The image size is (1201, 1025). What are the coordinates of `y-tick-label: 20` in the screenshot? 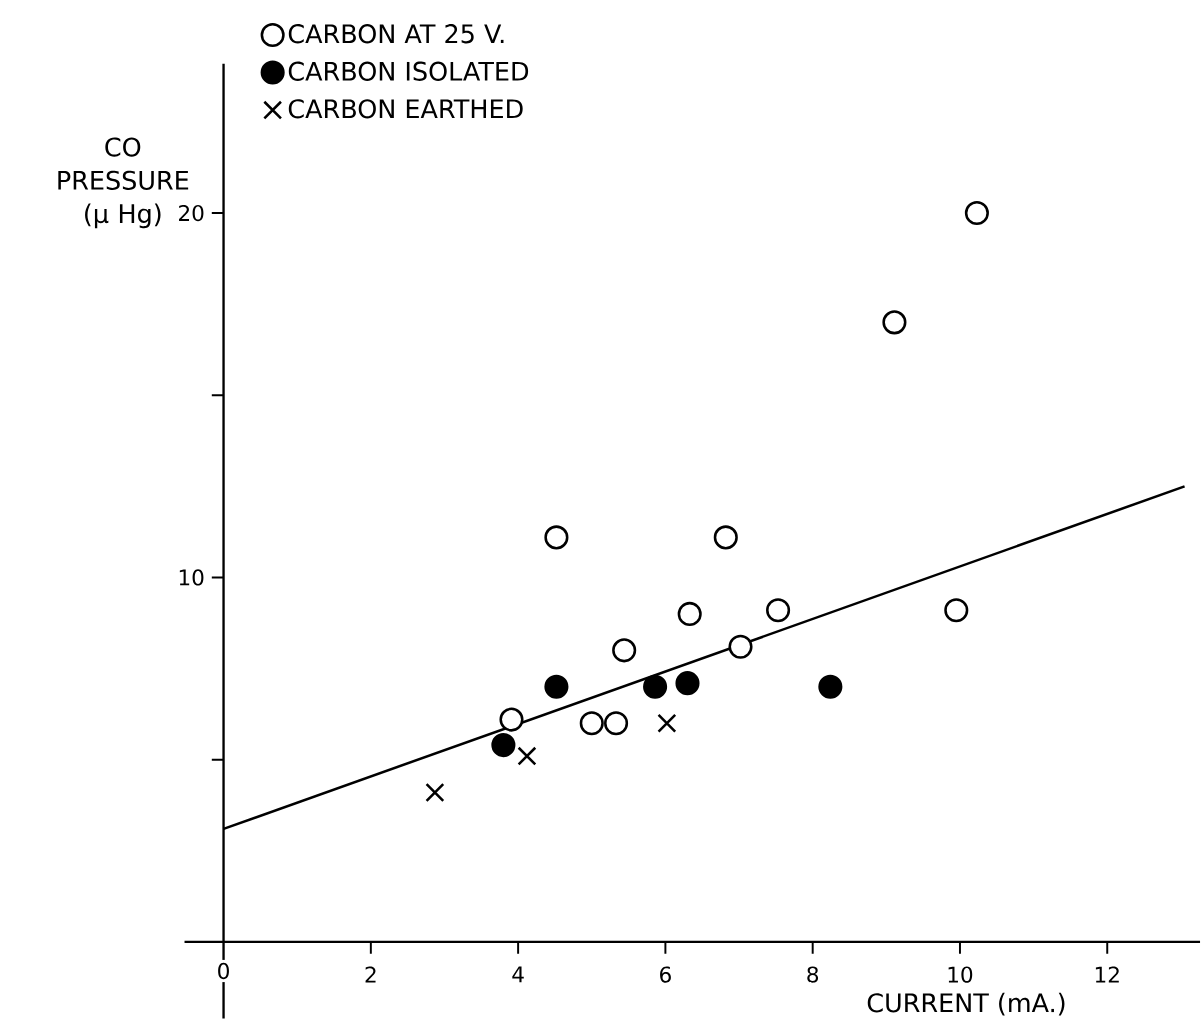 It's located at (191, 213).